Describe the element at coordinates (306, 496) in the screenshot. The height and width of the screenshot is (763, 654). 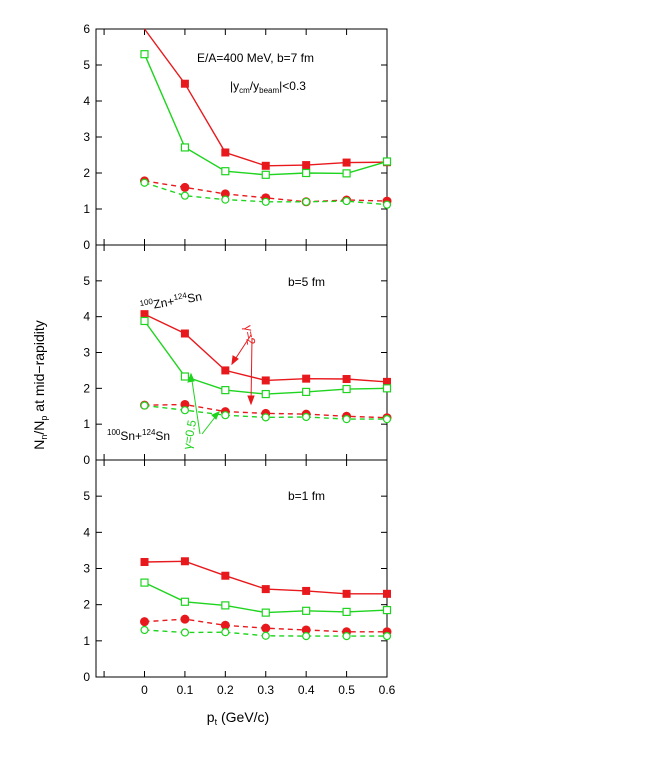
I see `panel3-impact-parameter: b=1 fm` at that location.